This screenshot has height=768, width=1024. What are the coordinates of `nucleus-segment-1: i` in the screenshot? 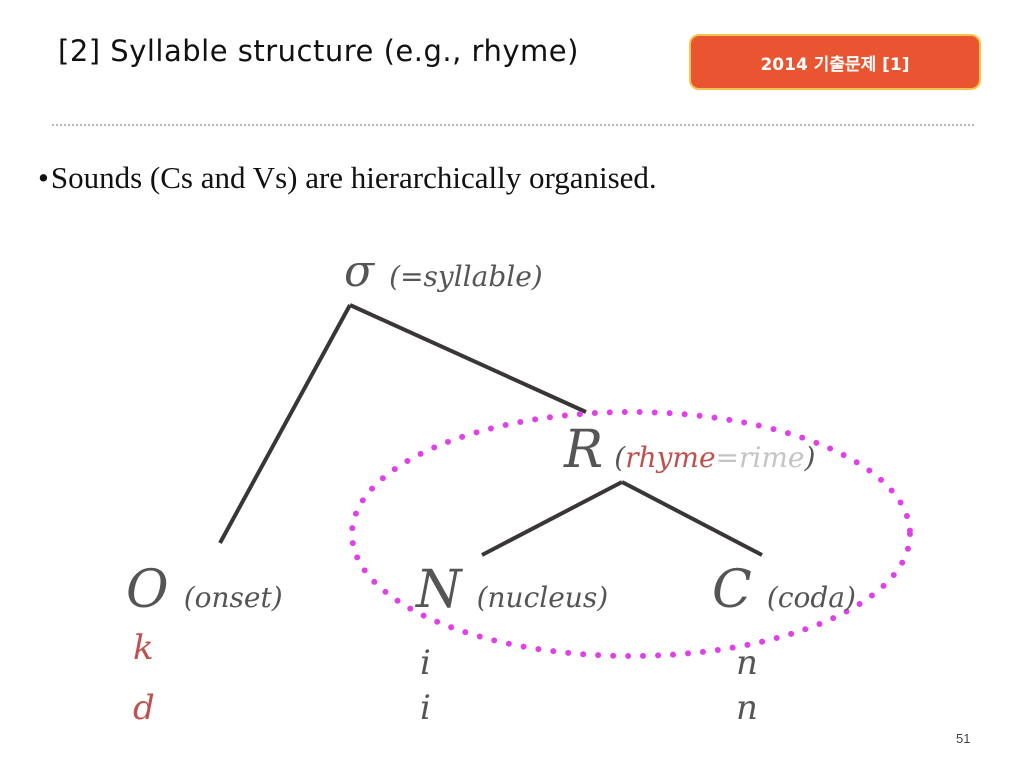 It's located at (425, 663).